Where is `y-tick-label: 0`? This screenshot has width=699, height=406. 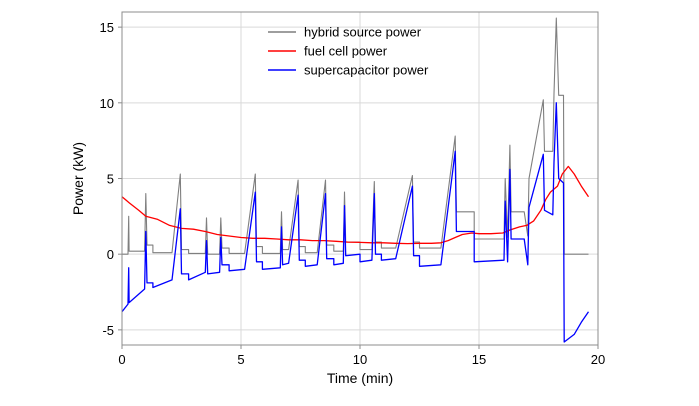
y-tick-label: 0 is located at coordinates (110, 254).